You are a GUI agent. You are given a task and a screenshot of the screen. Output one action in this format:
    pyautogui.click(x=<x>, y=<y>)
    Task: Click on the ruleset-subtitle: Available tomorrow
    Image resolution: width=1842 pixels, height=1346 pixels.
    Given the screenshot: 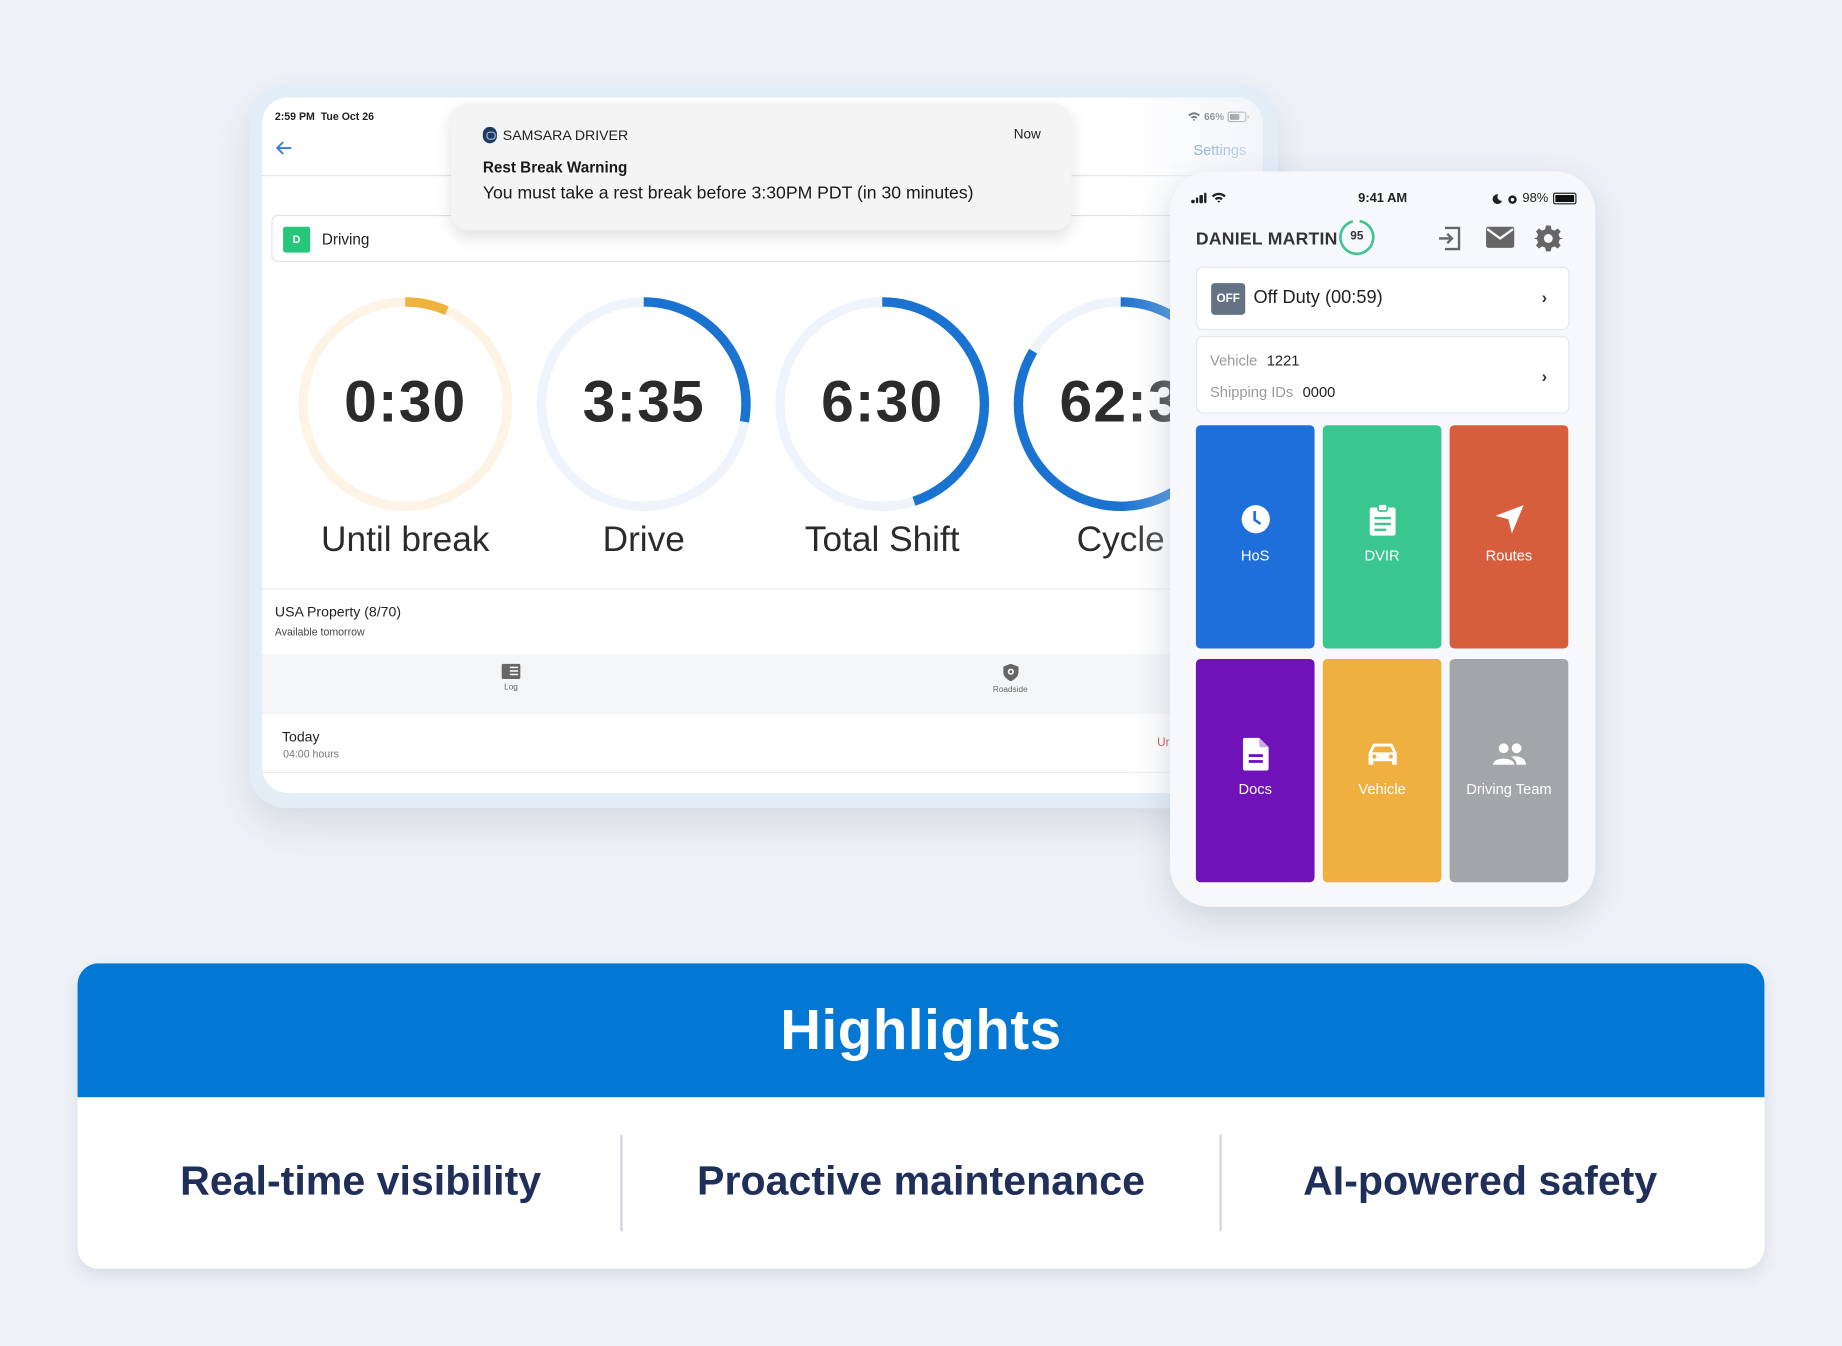 What is the action you would take?
    pyautogui.click(x=319, y=632)
    